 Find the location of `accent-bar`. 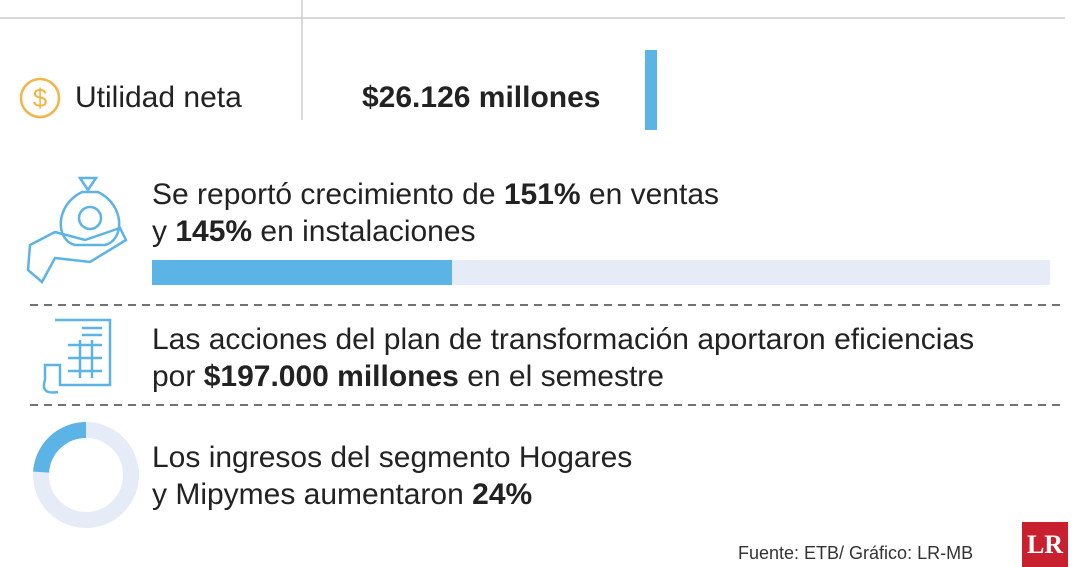

accent-bar is located at coordinates (651, 90).